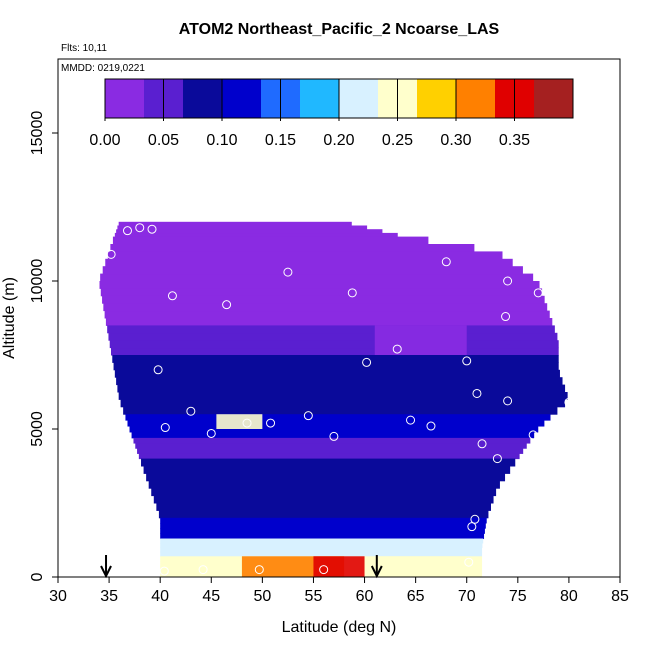 This screenshot has width=650, height=650. What do you see at coordinates (9, 318) in the screenshot?
I see `y-axis-label: Altitude (m)` at bounding box center [9, 318].